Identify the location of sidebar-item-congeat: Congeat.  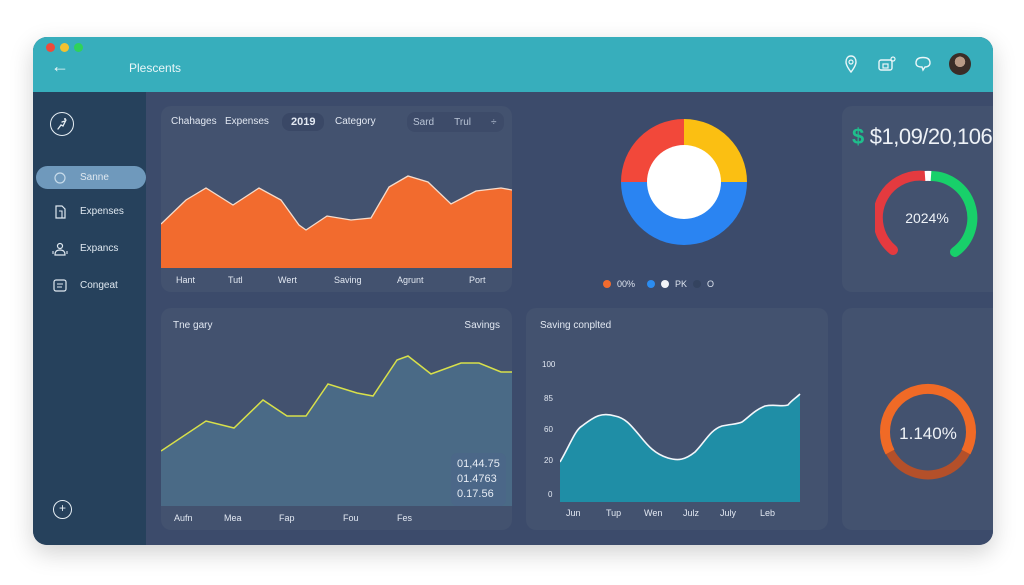
(91, 285).